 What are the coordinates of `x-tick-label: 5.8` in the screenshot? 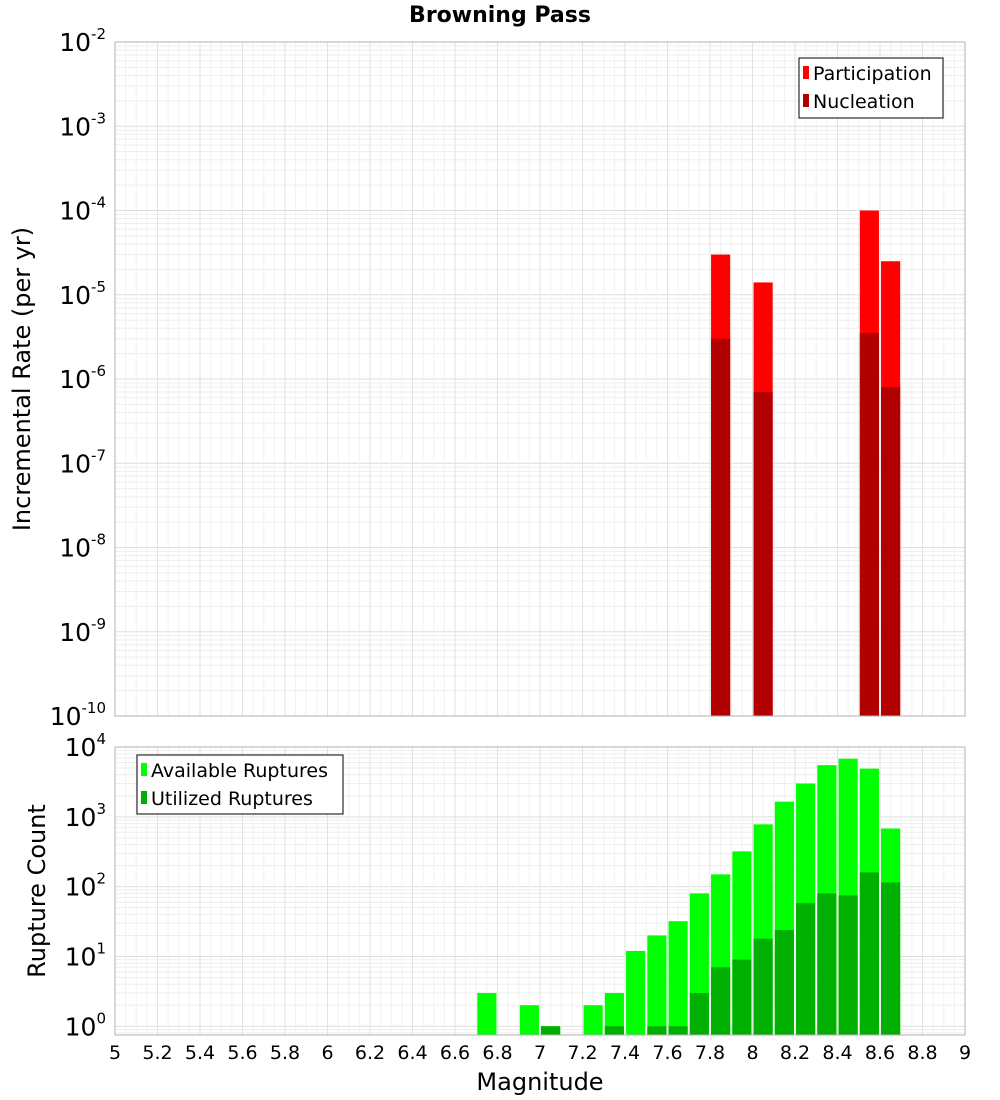 It's located at (285, 1053).